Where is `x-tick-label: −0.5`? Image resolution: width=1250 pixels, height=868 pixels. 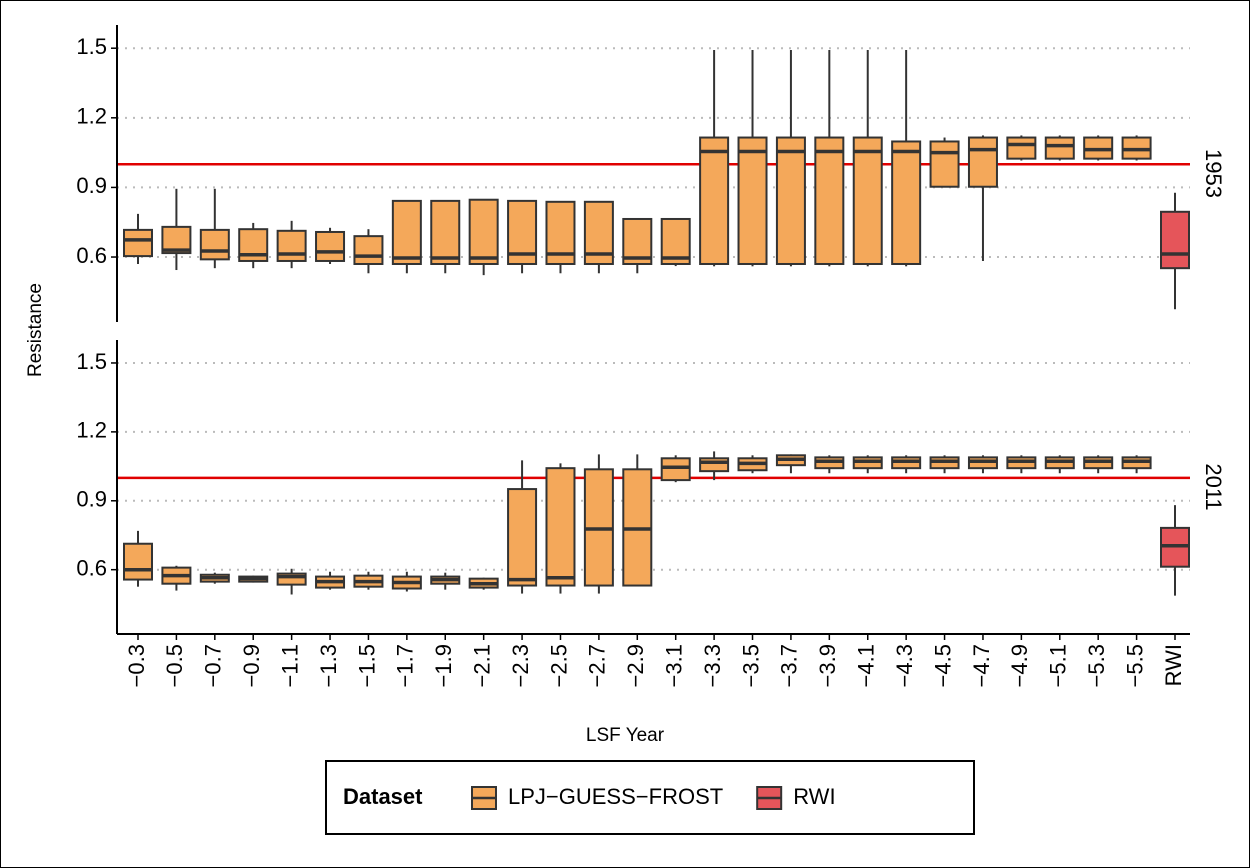
x-tick-label: −0.5 is located at coordinates (174, 665).